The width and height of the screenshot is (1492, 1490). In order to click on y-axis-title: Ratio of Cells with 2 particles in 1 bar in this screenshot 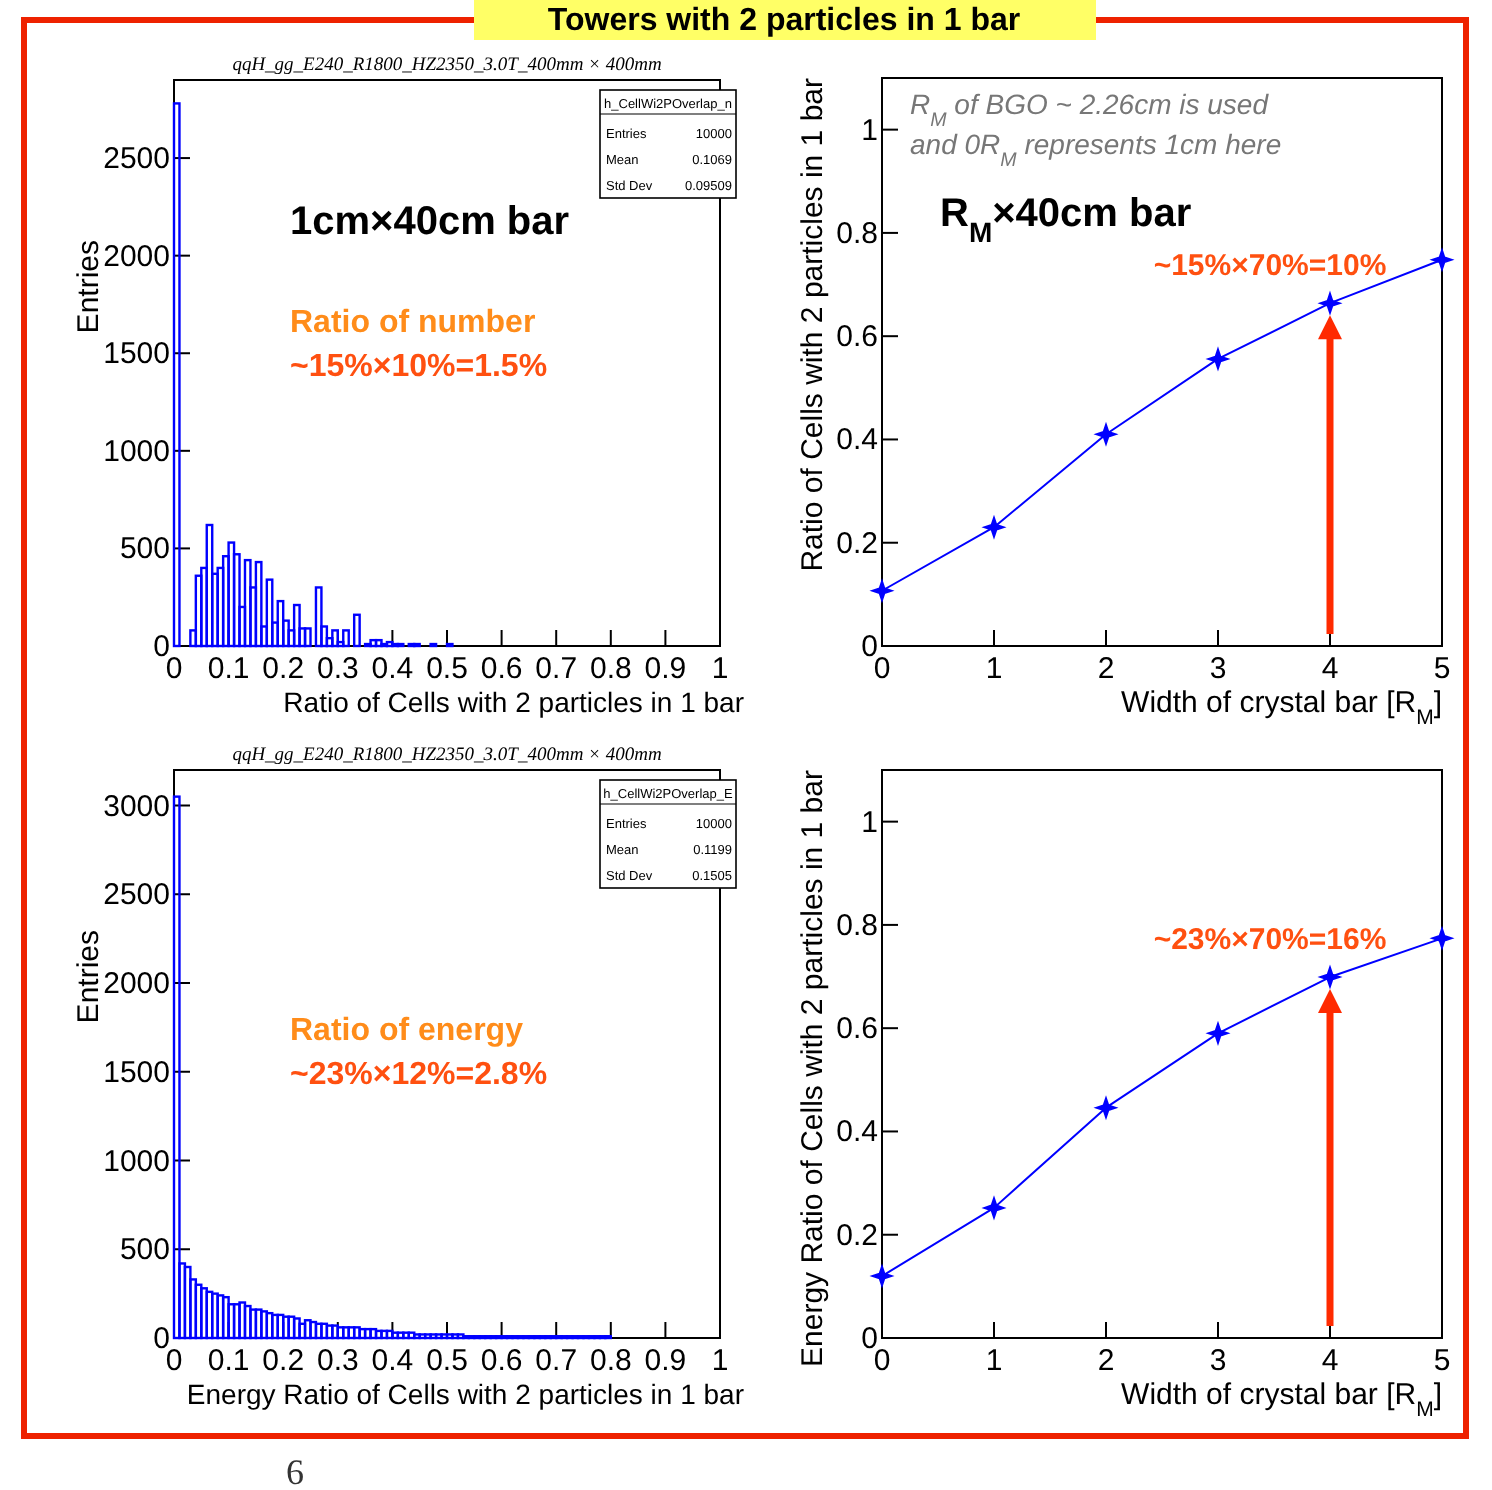, I will do `click(813, 325)`.